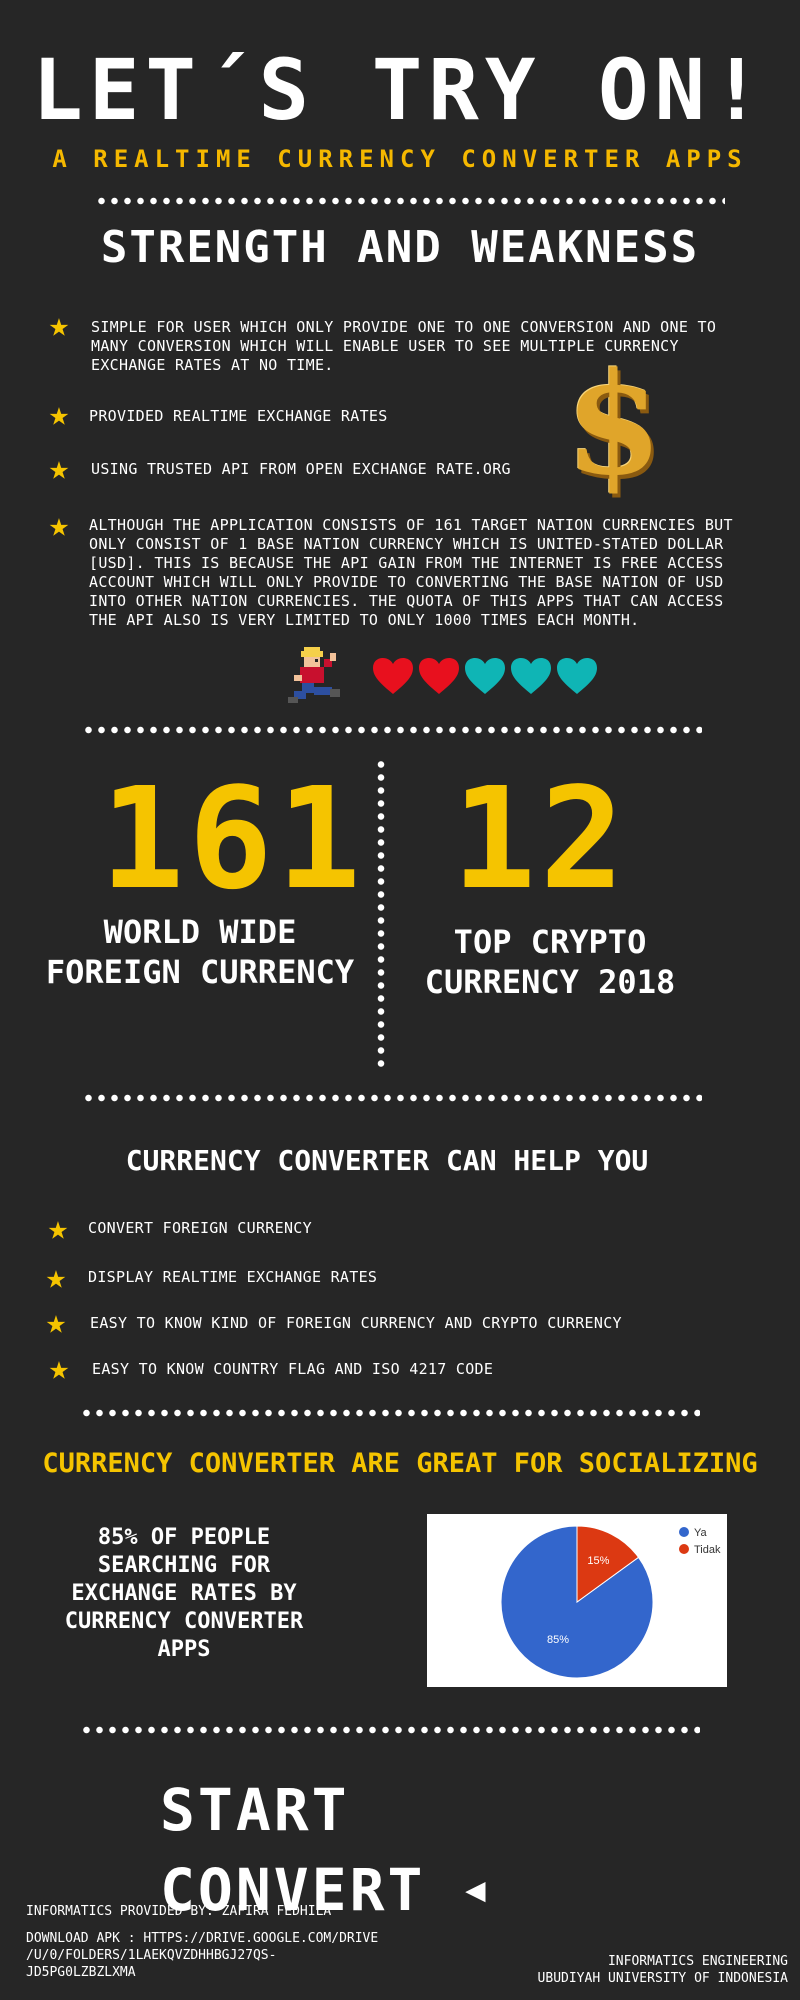 This screenshot has height=2000, width=800. What do you see at coordinates (598, 1561) in the screenshot?
I see `pie-label: 15%` at bounding box center [598, 1561].